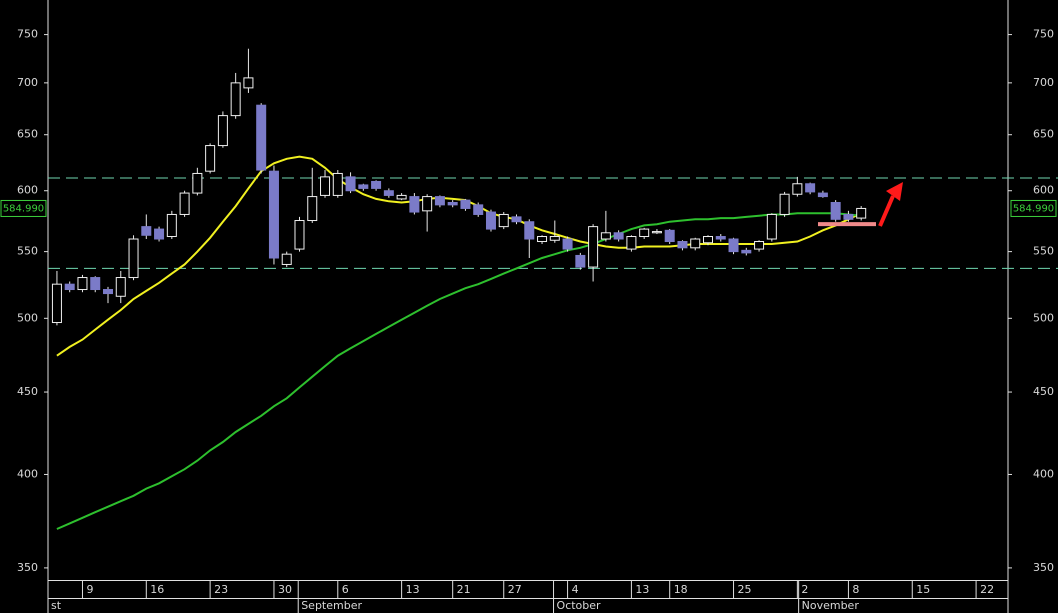 The width and height of the screenshot is (1058, 613). I want to click on y-tick-label-right: 750, so click(1043, 34).